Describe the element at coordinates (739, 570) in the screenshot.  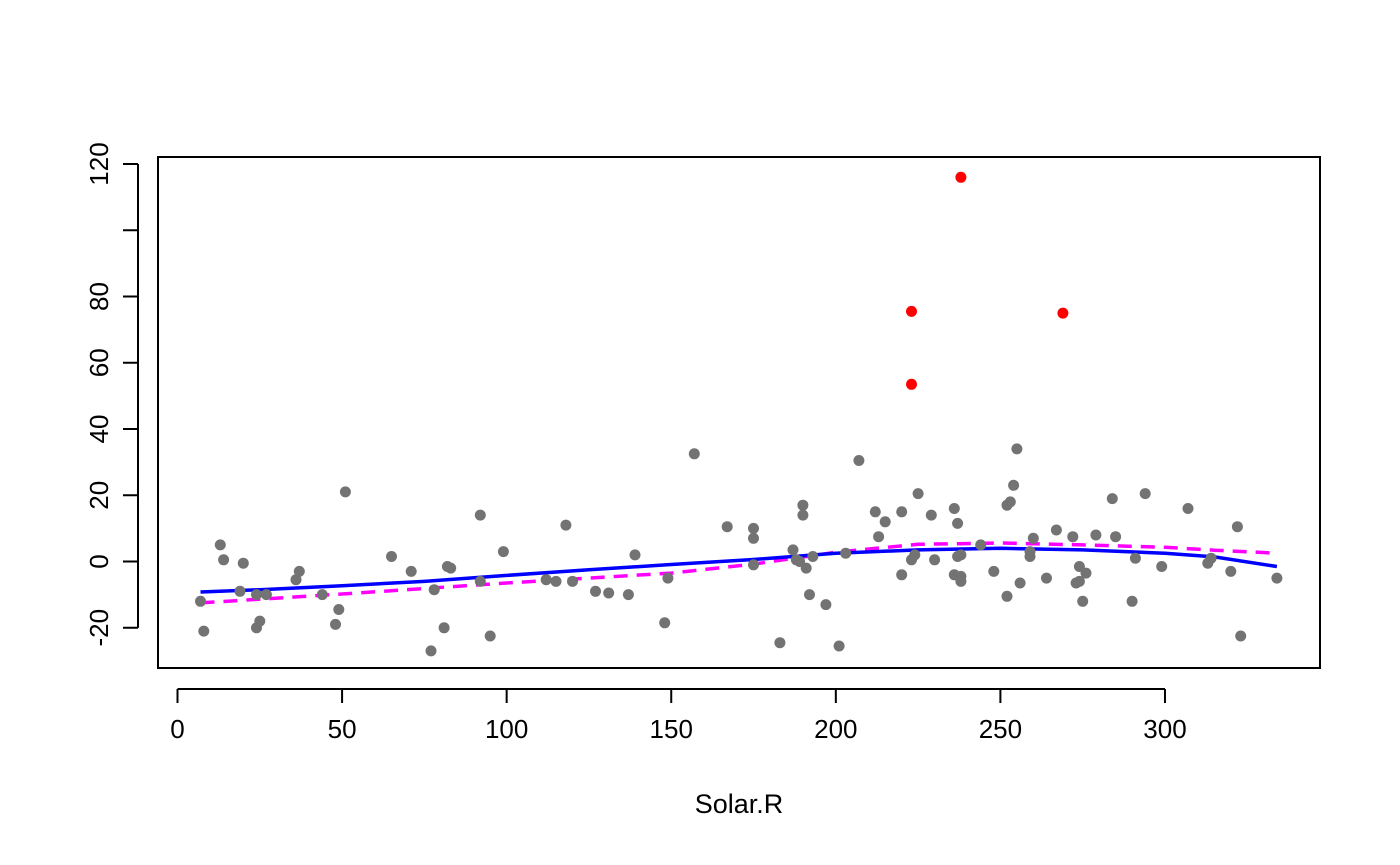
I see `smooth-line` at that location.